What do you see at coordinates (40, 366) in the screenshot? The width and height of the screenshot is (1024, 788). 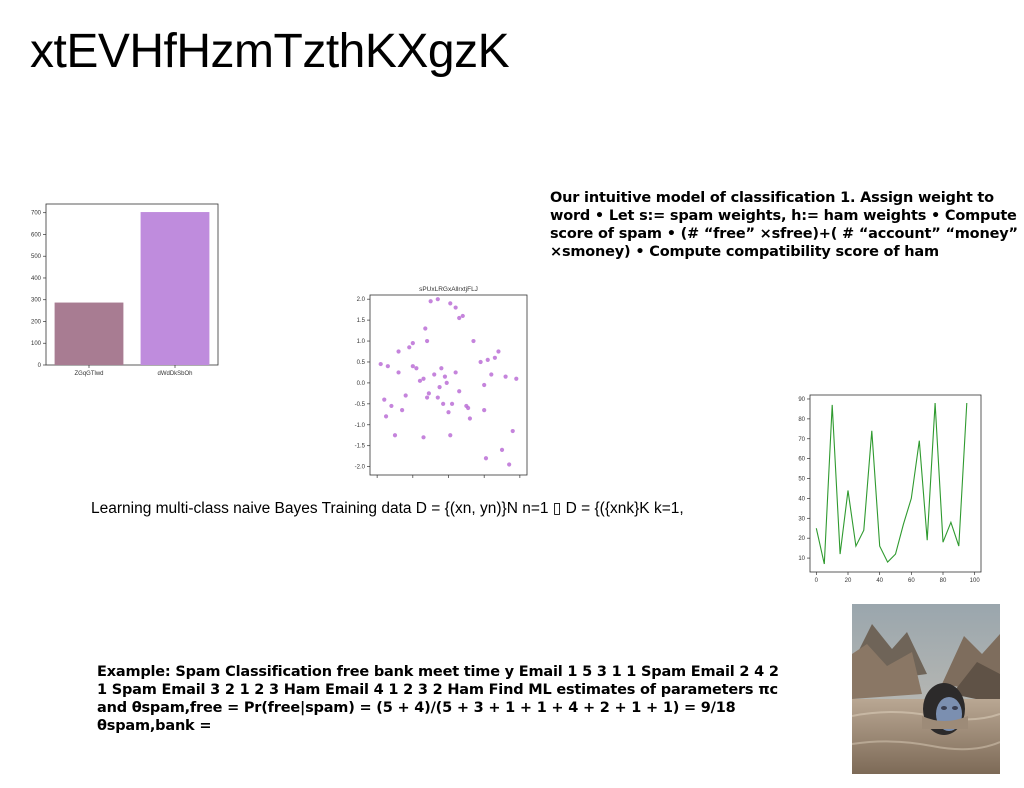 I see `y-tick-label: 0` at bounding box center [40, 366].